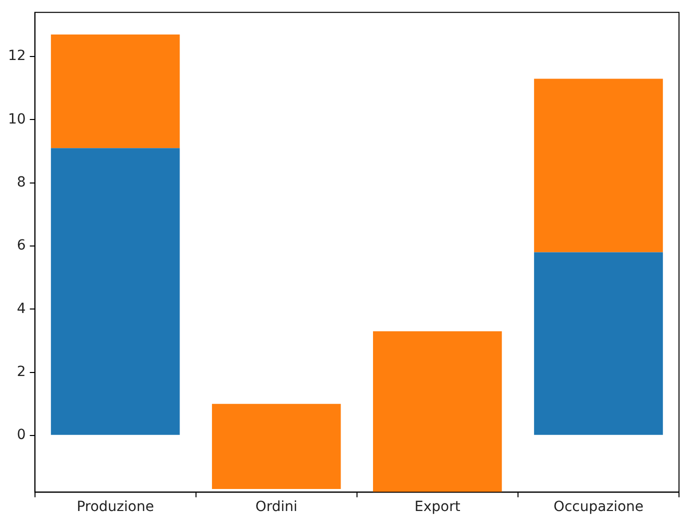  I want to click on y-tick-label: 10, so click(17, 119).